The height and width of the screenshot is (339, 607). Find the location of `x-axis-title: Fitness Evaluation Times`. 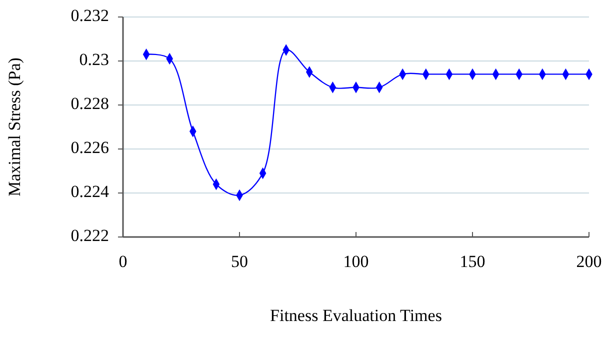

x-axis-title: Fitness Evaluation Times is located at coordinates (356, 315).